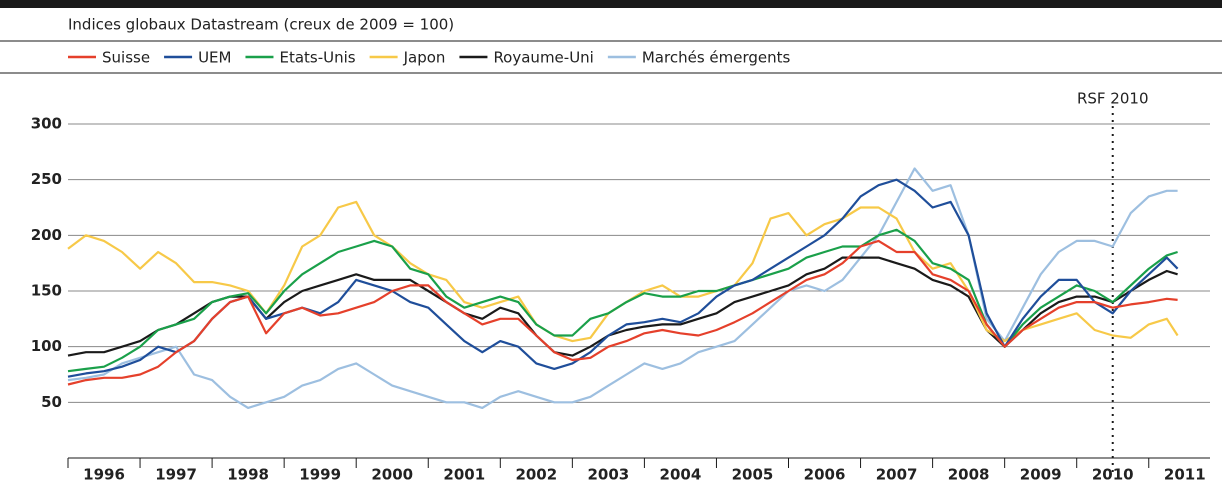  What do you see at coordinates (317, 58) in the screenshot?
I see `legend-label: Etats-Unis` at bounding box center [317, 58].